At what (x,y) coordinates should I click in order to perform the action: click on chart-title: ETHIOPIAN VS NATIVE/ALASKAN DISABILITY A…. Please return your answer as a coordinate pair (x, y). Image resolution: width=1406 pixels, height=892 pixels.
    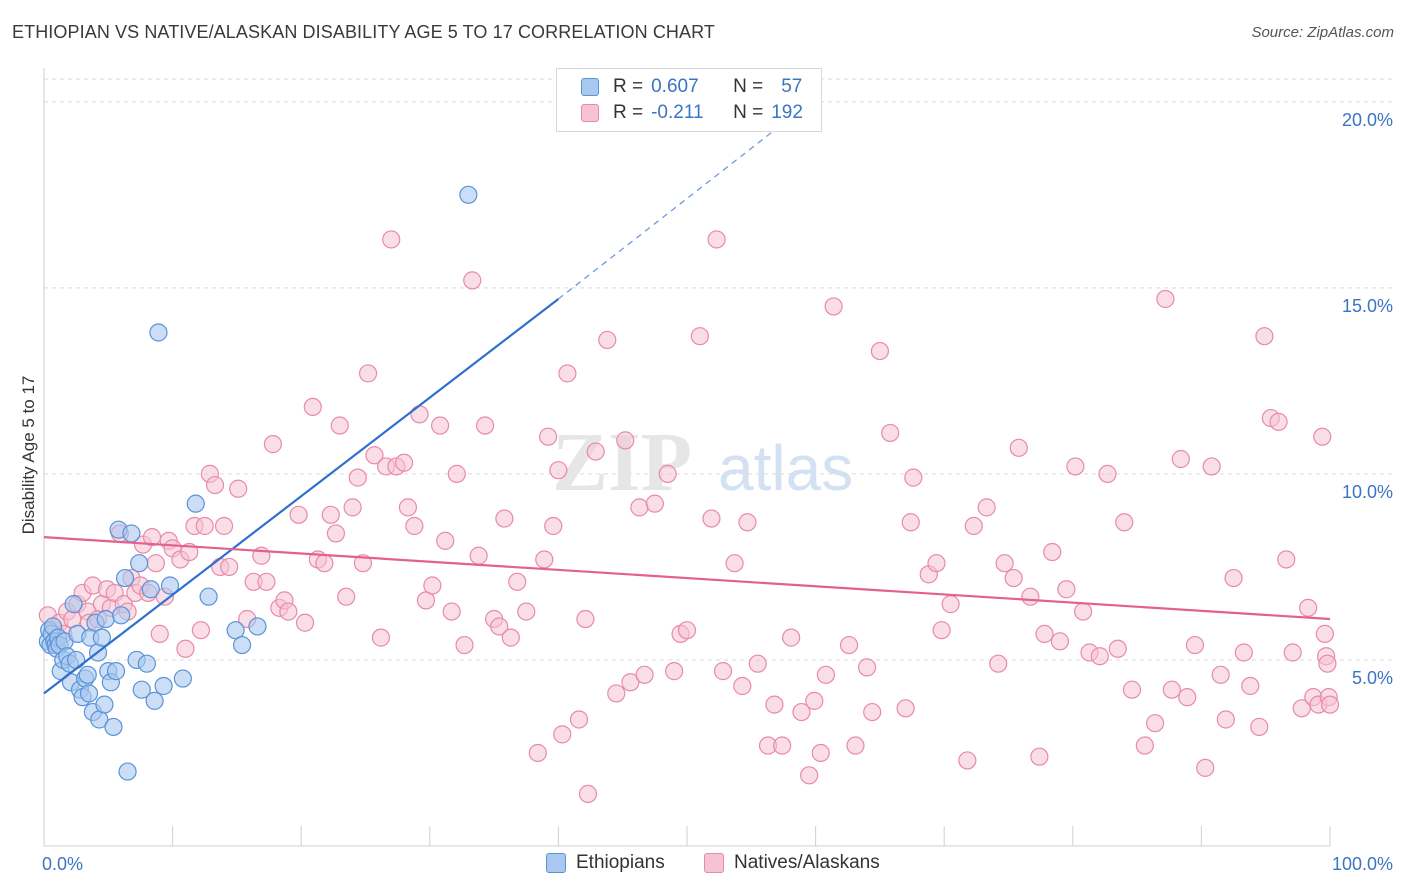
    Looking at the image, I should click on (364, 32).